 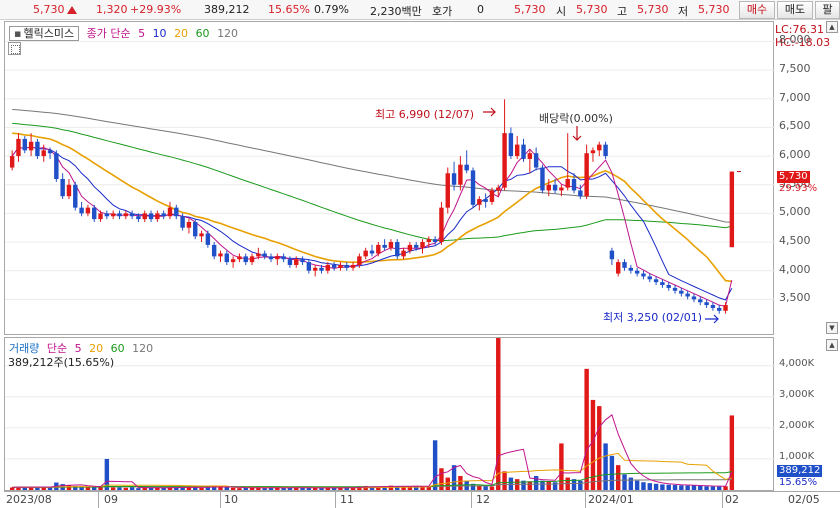 I want to click on sell-button: 매도, so click(x=795, y=10).